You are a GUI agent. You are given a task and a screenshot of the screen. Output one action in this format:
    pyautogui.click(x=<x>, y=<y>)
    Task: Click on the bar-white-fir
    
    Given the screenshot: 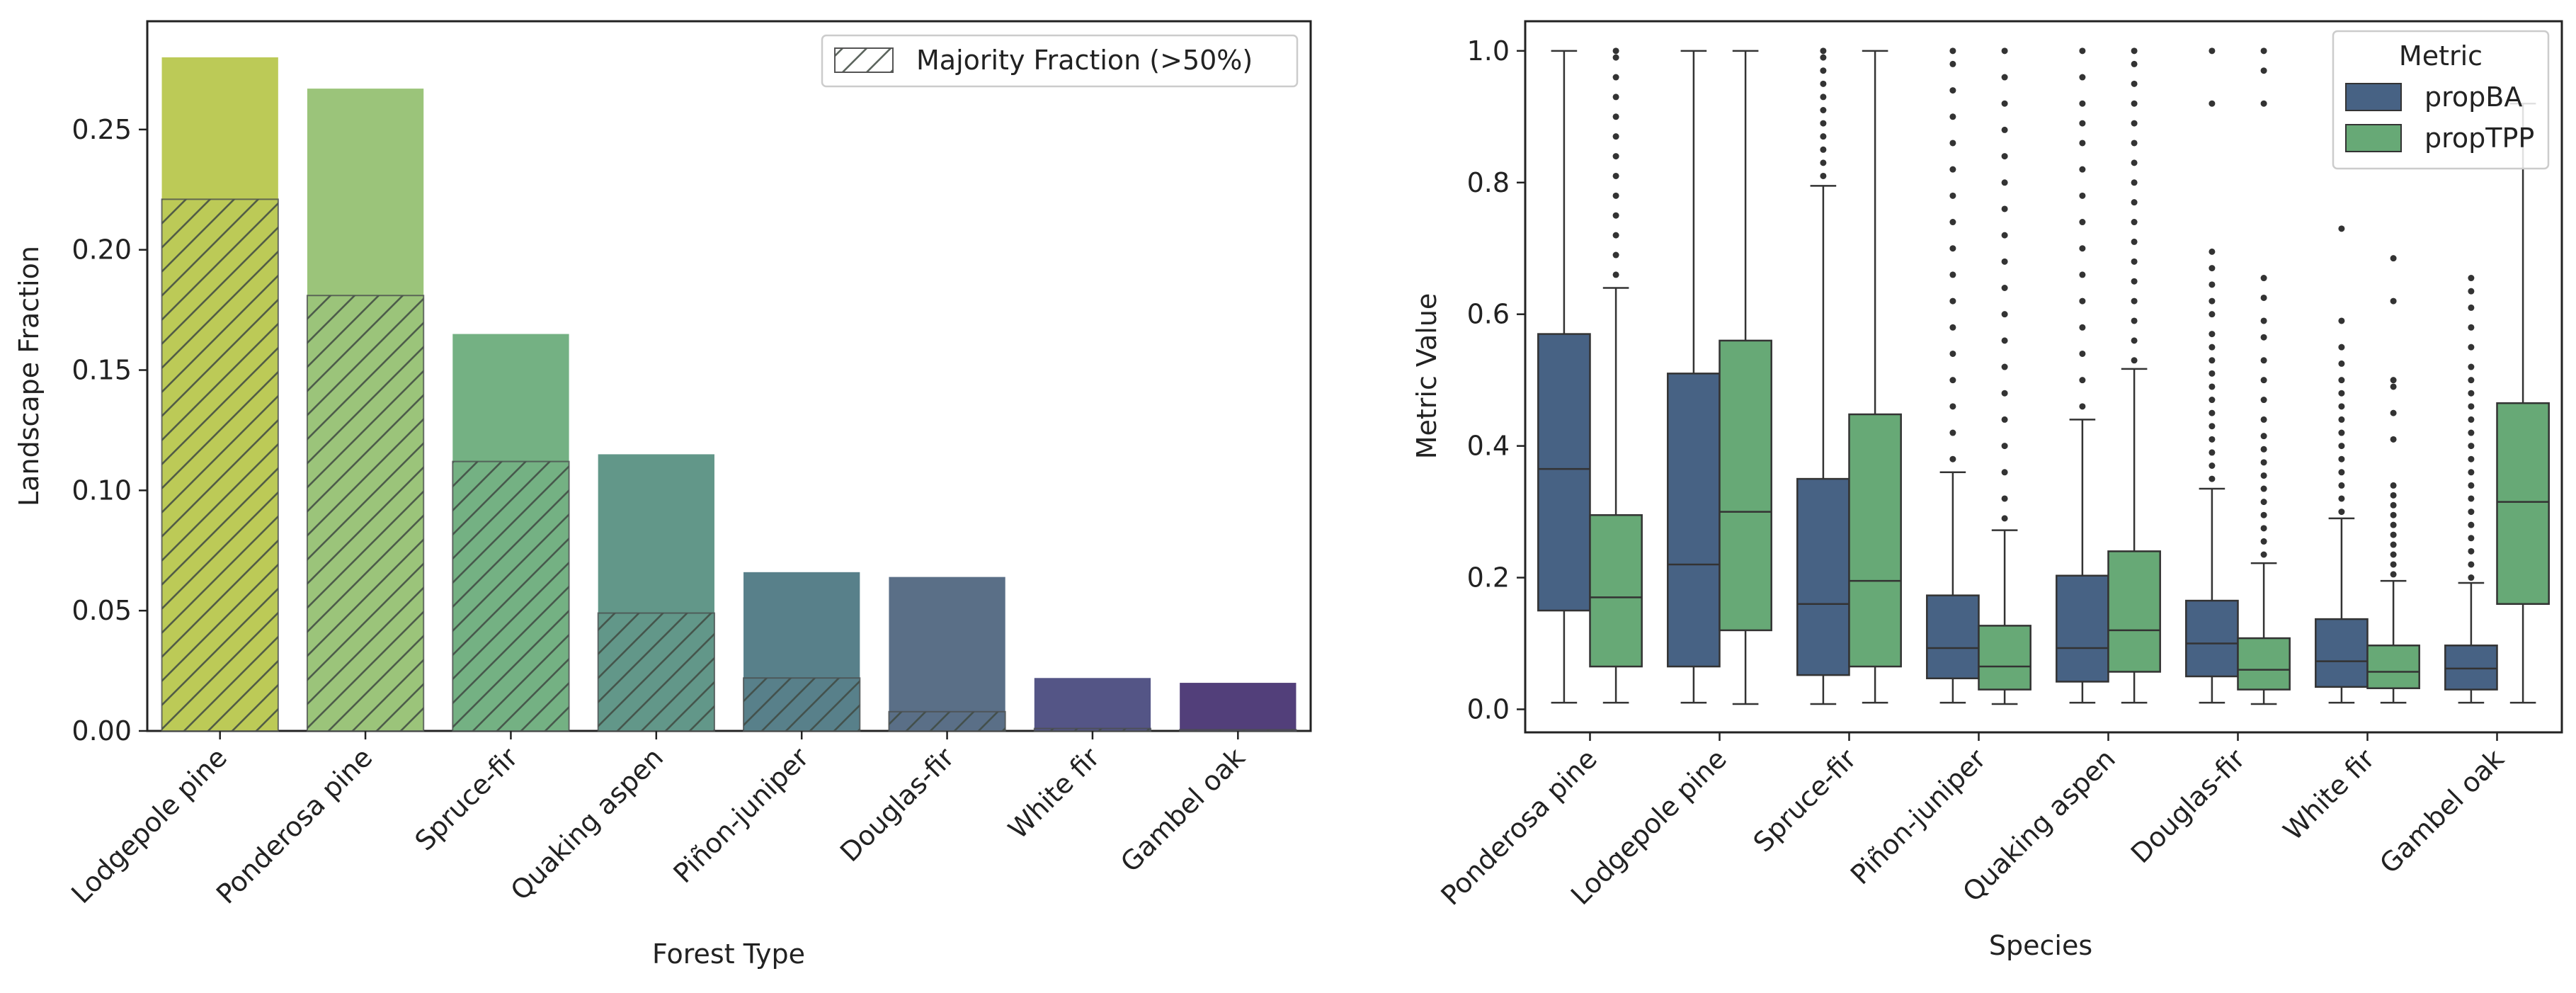 What is the action you would take?
    pyautogui.click(x=1092, y=704)
    